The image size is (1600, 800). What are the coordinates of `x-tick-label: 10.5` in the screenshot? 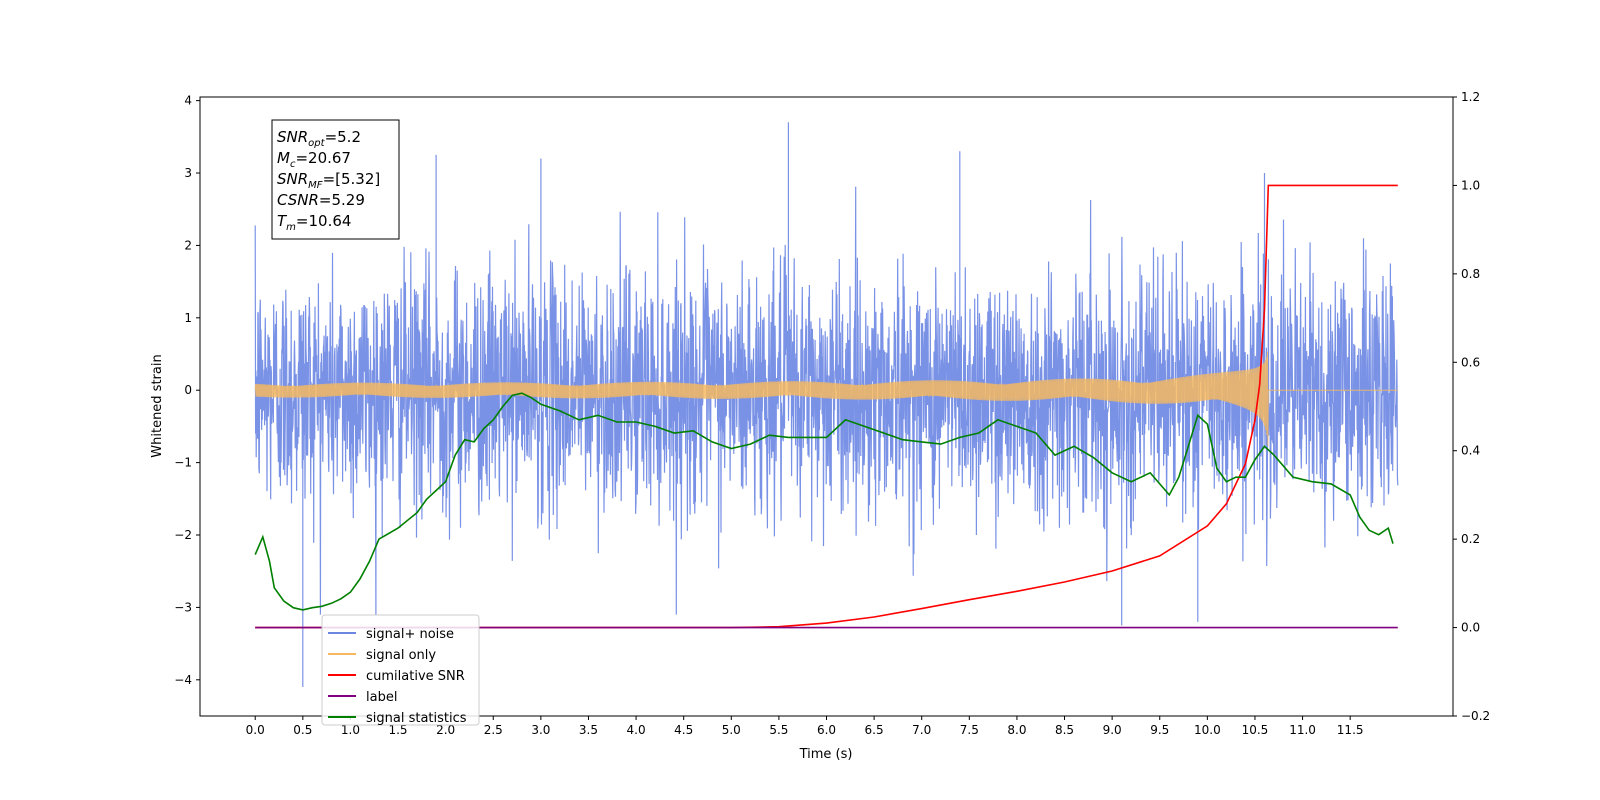 It's located at (1255, 730).